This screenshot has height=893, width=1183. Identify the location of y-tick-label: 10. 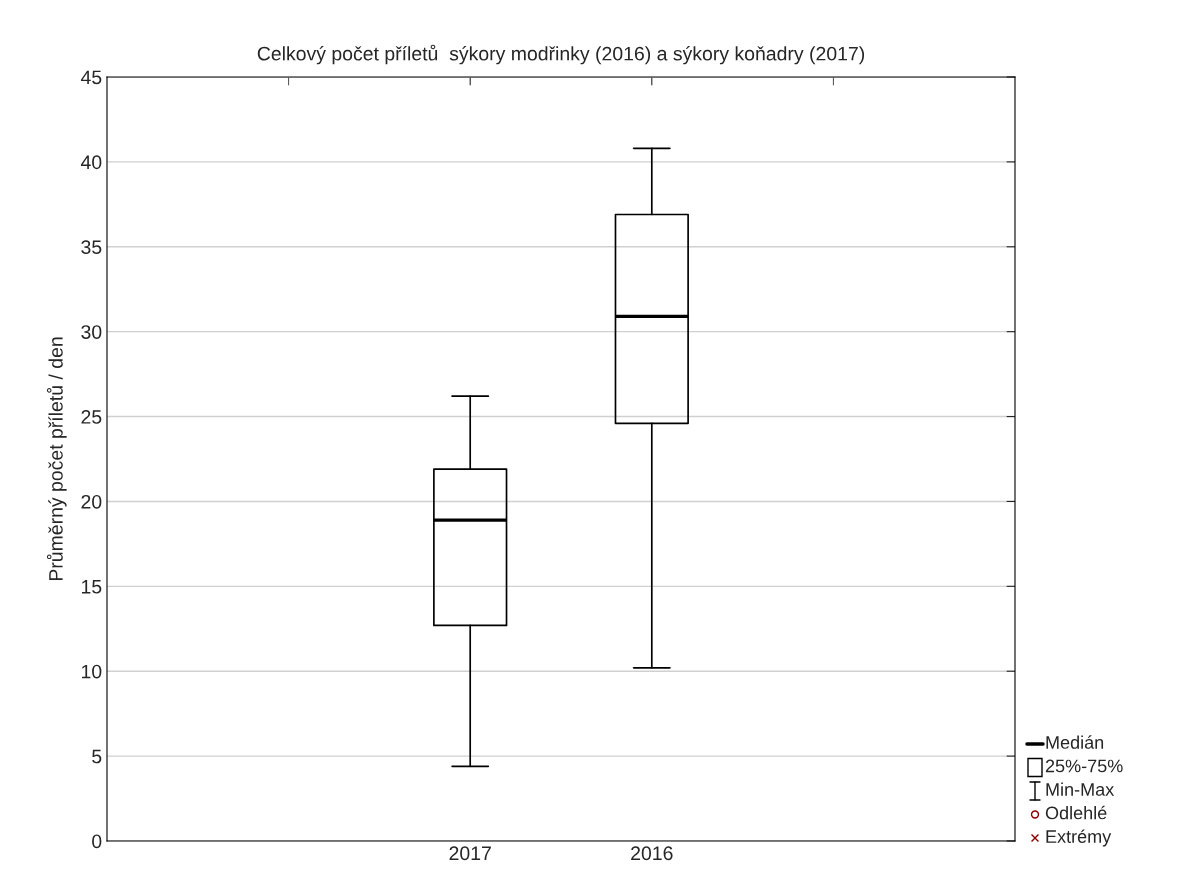
(92, 671).